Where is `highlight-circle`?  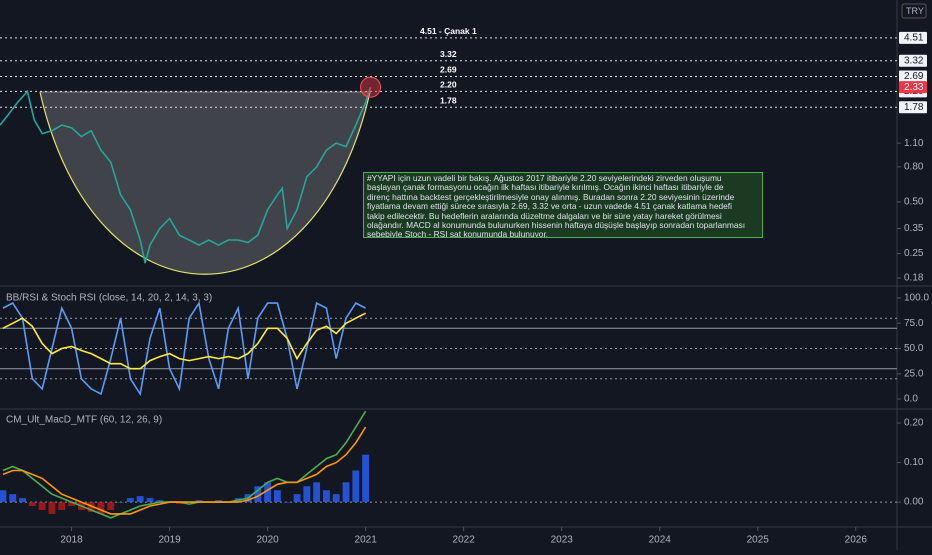
highlight-circle is located at coordinates (371, 87).